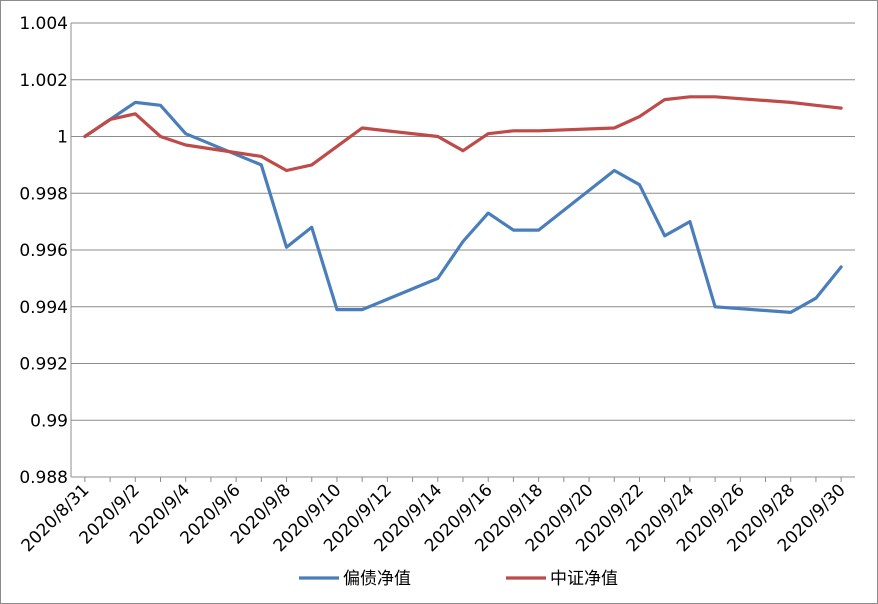  Describe the element at coordinates (584, 579) in the screenshot. I see `legend-label: 中证净值` at that location.